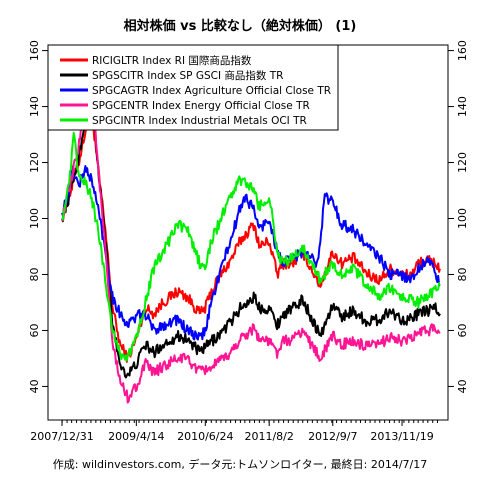 The height and width of the screenshot is (480, 480). What do you see at coordinates (462, 386) in the screenshot?
I see `y-tick-label-right: 40` at bounding box center [462, 386].